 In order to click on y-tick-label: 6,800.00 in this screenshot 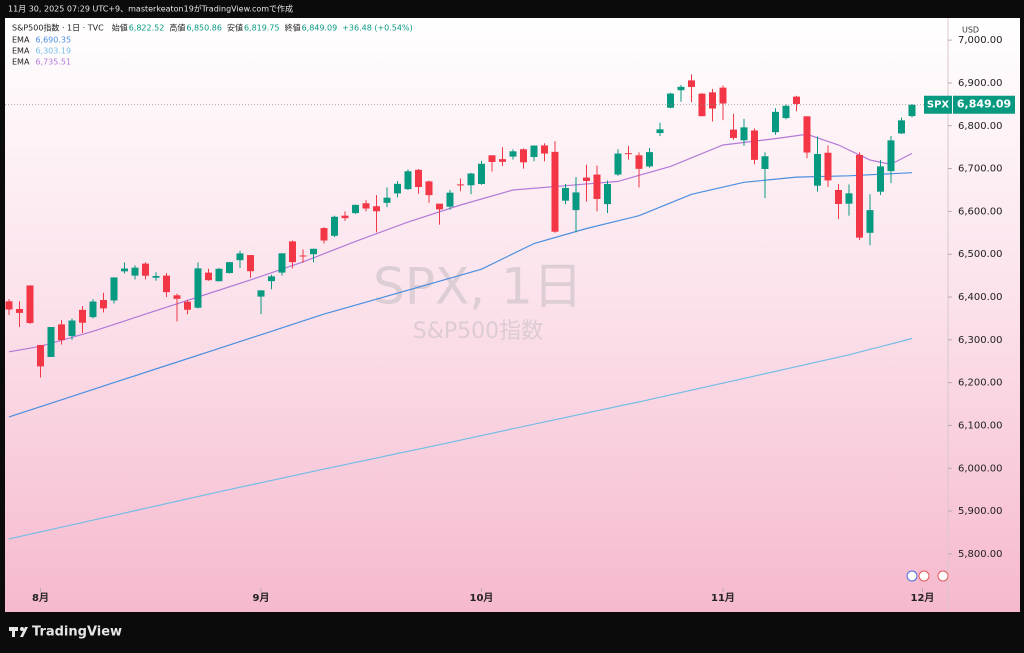, I will do `click(980, 126)`.